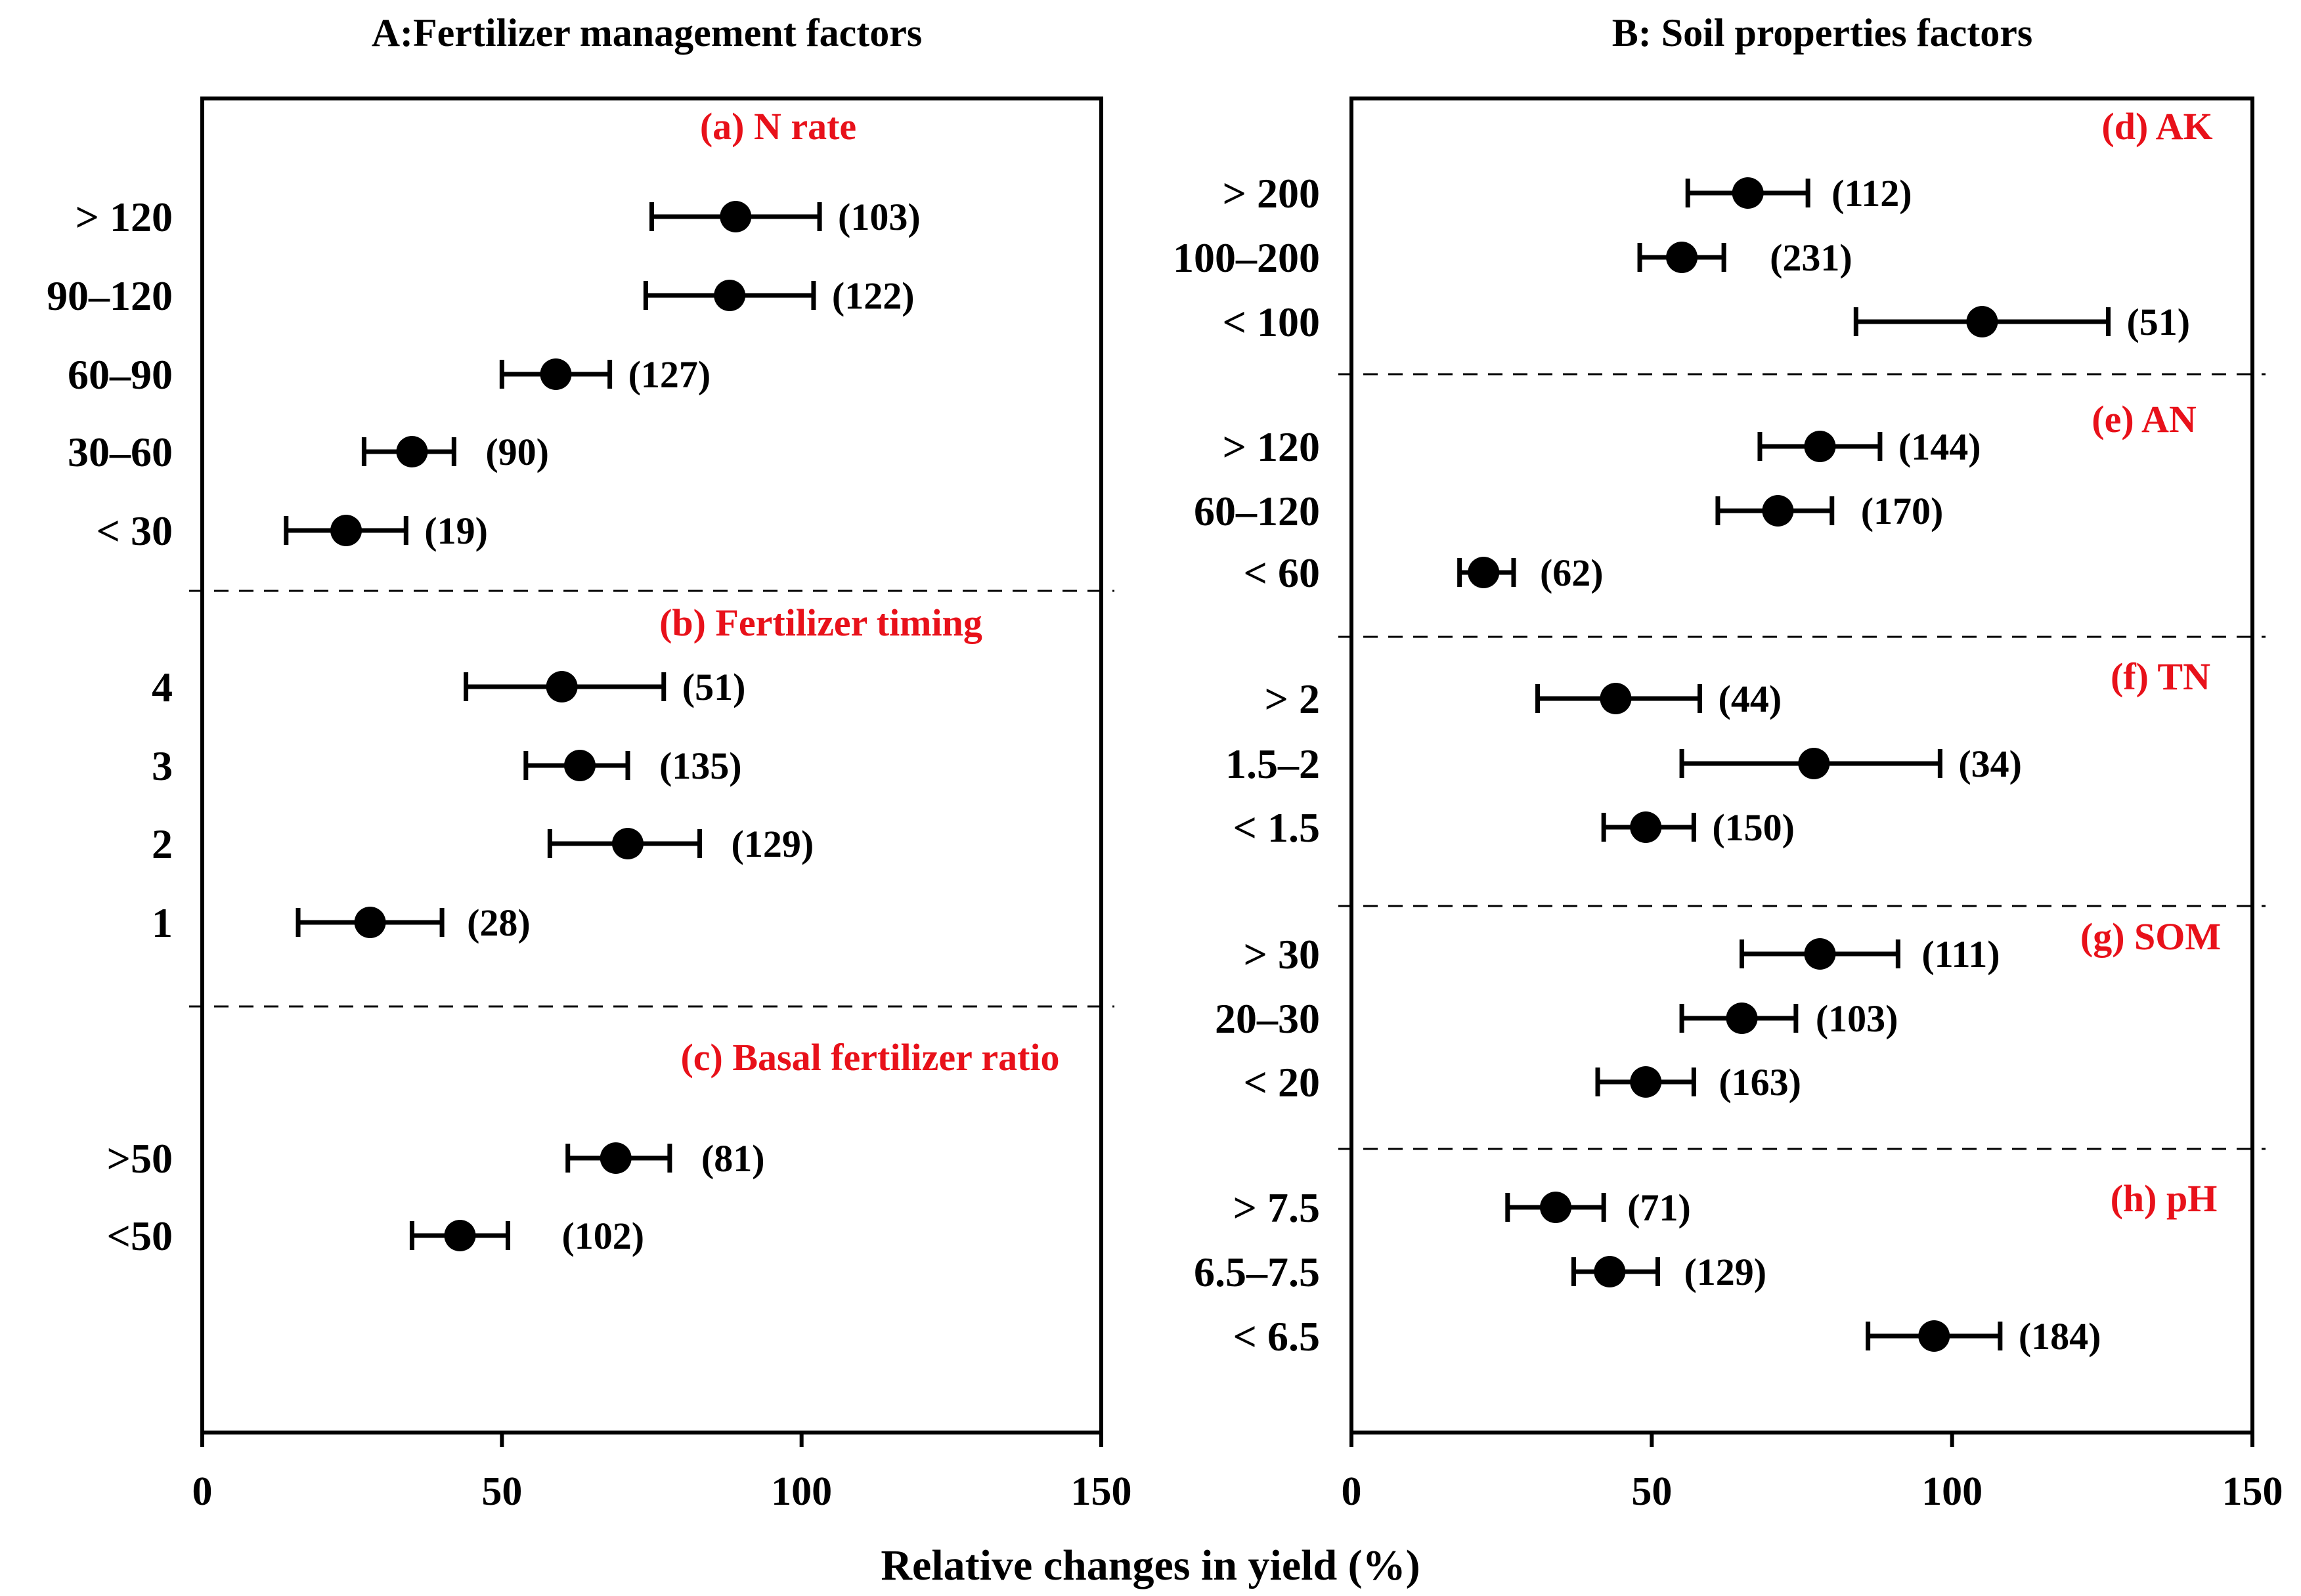  What do you see at coordinates (120, 452) in the screenshot?
I see `category-label: 30–60` at bounding box center [120, 452].